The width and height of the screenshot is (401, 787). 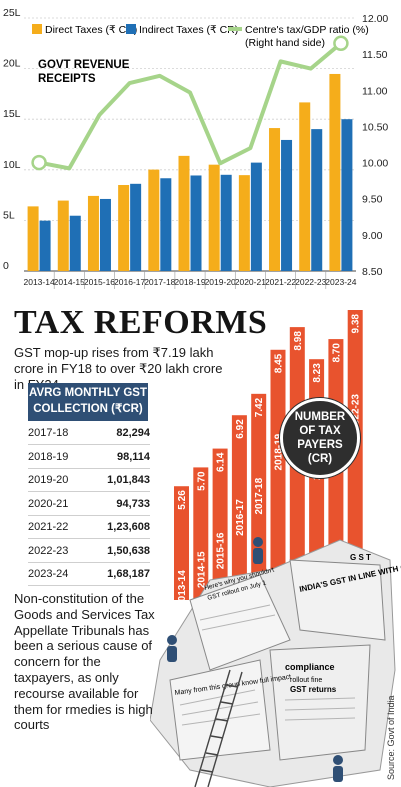 I want to click on taxpayer-category-label: 2015-16, so click(x=221, y=550).